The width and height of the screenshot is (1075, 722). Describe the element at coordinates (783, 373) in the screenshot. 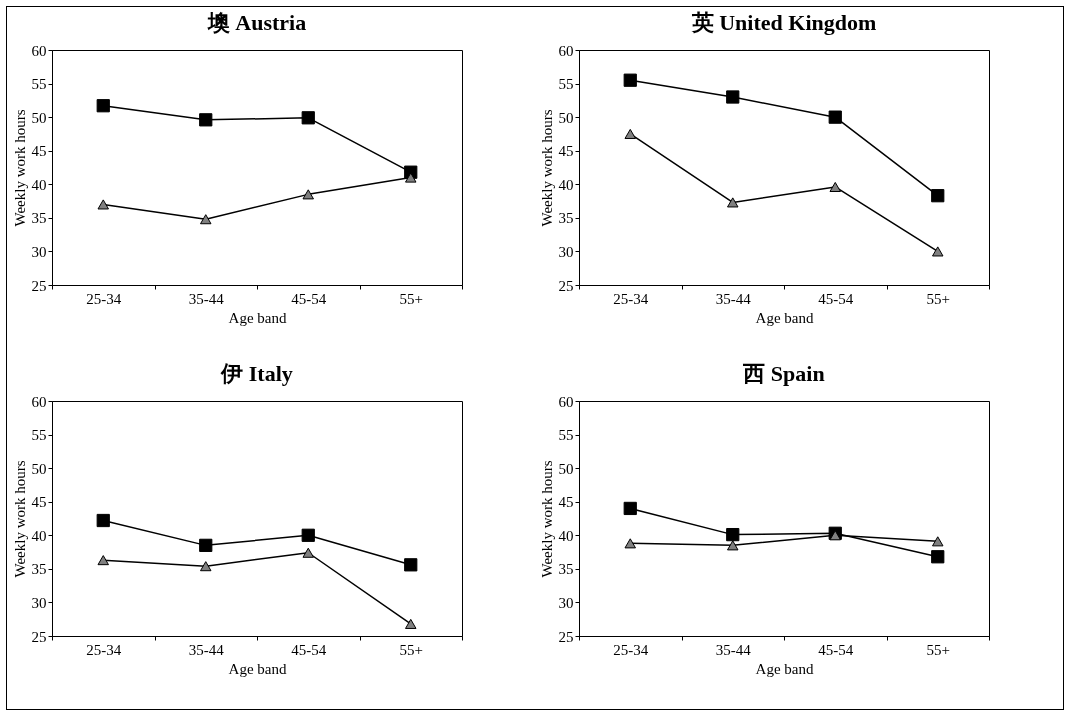

I see `chart-title: 西 Spain` at that location.